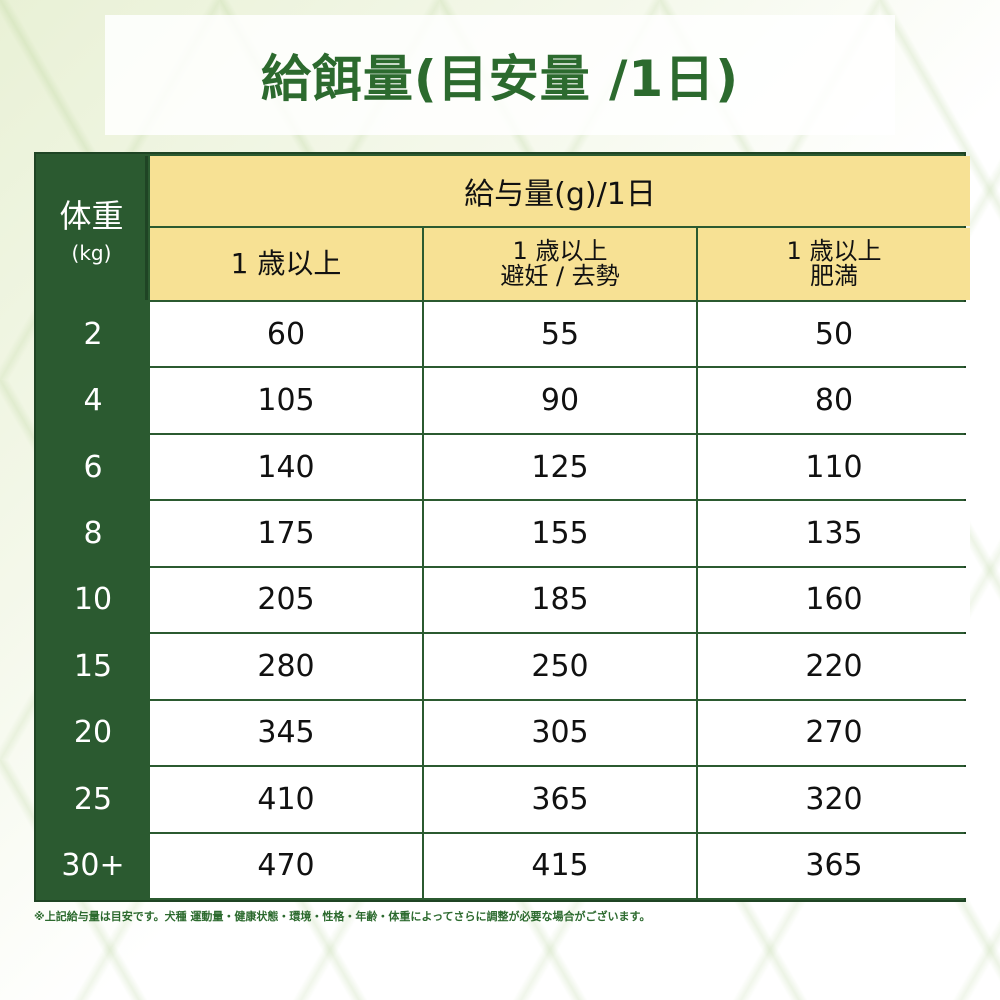  Describe the element at coordinates (286, 865) in the screenshot. I see `amount-cell: 470` at that location.